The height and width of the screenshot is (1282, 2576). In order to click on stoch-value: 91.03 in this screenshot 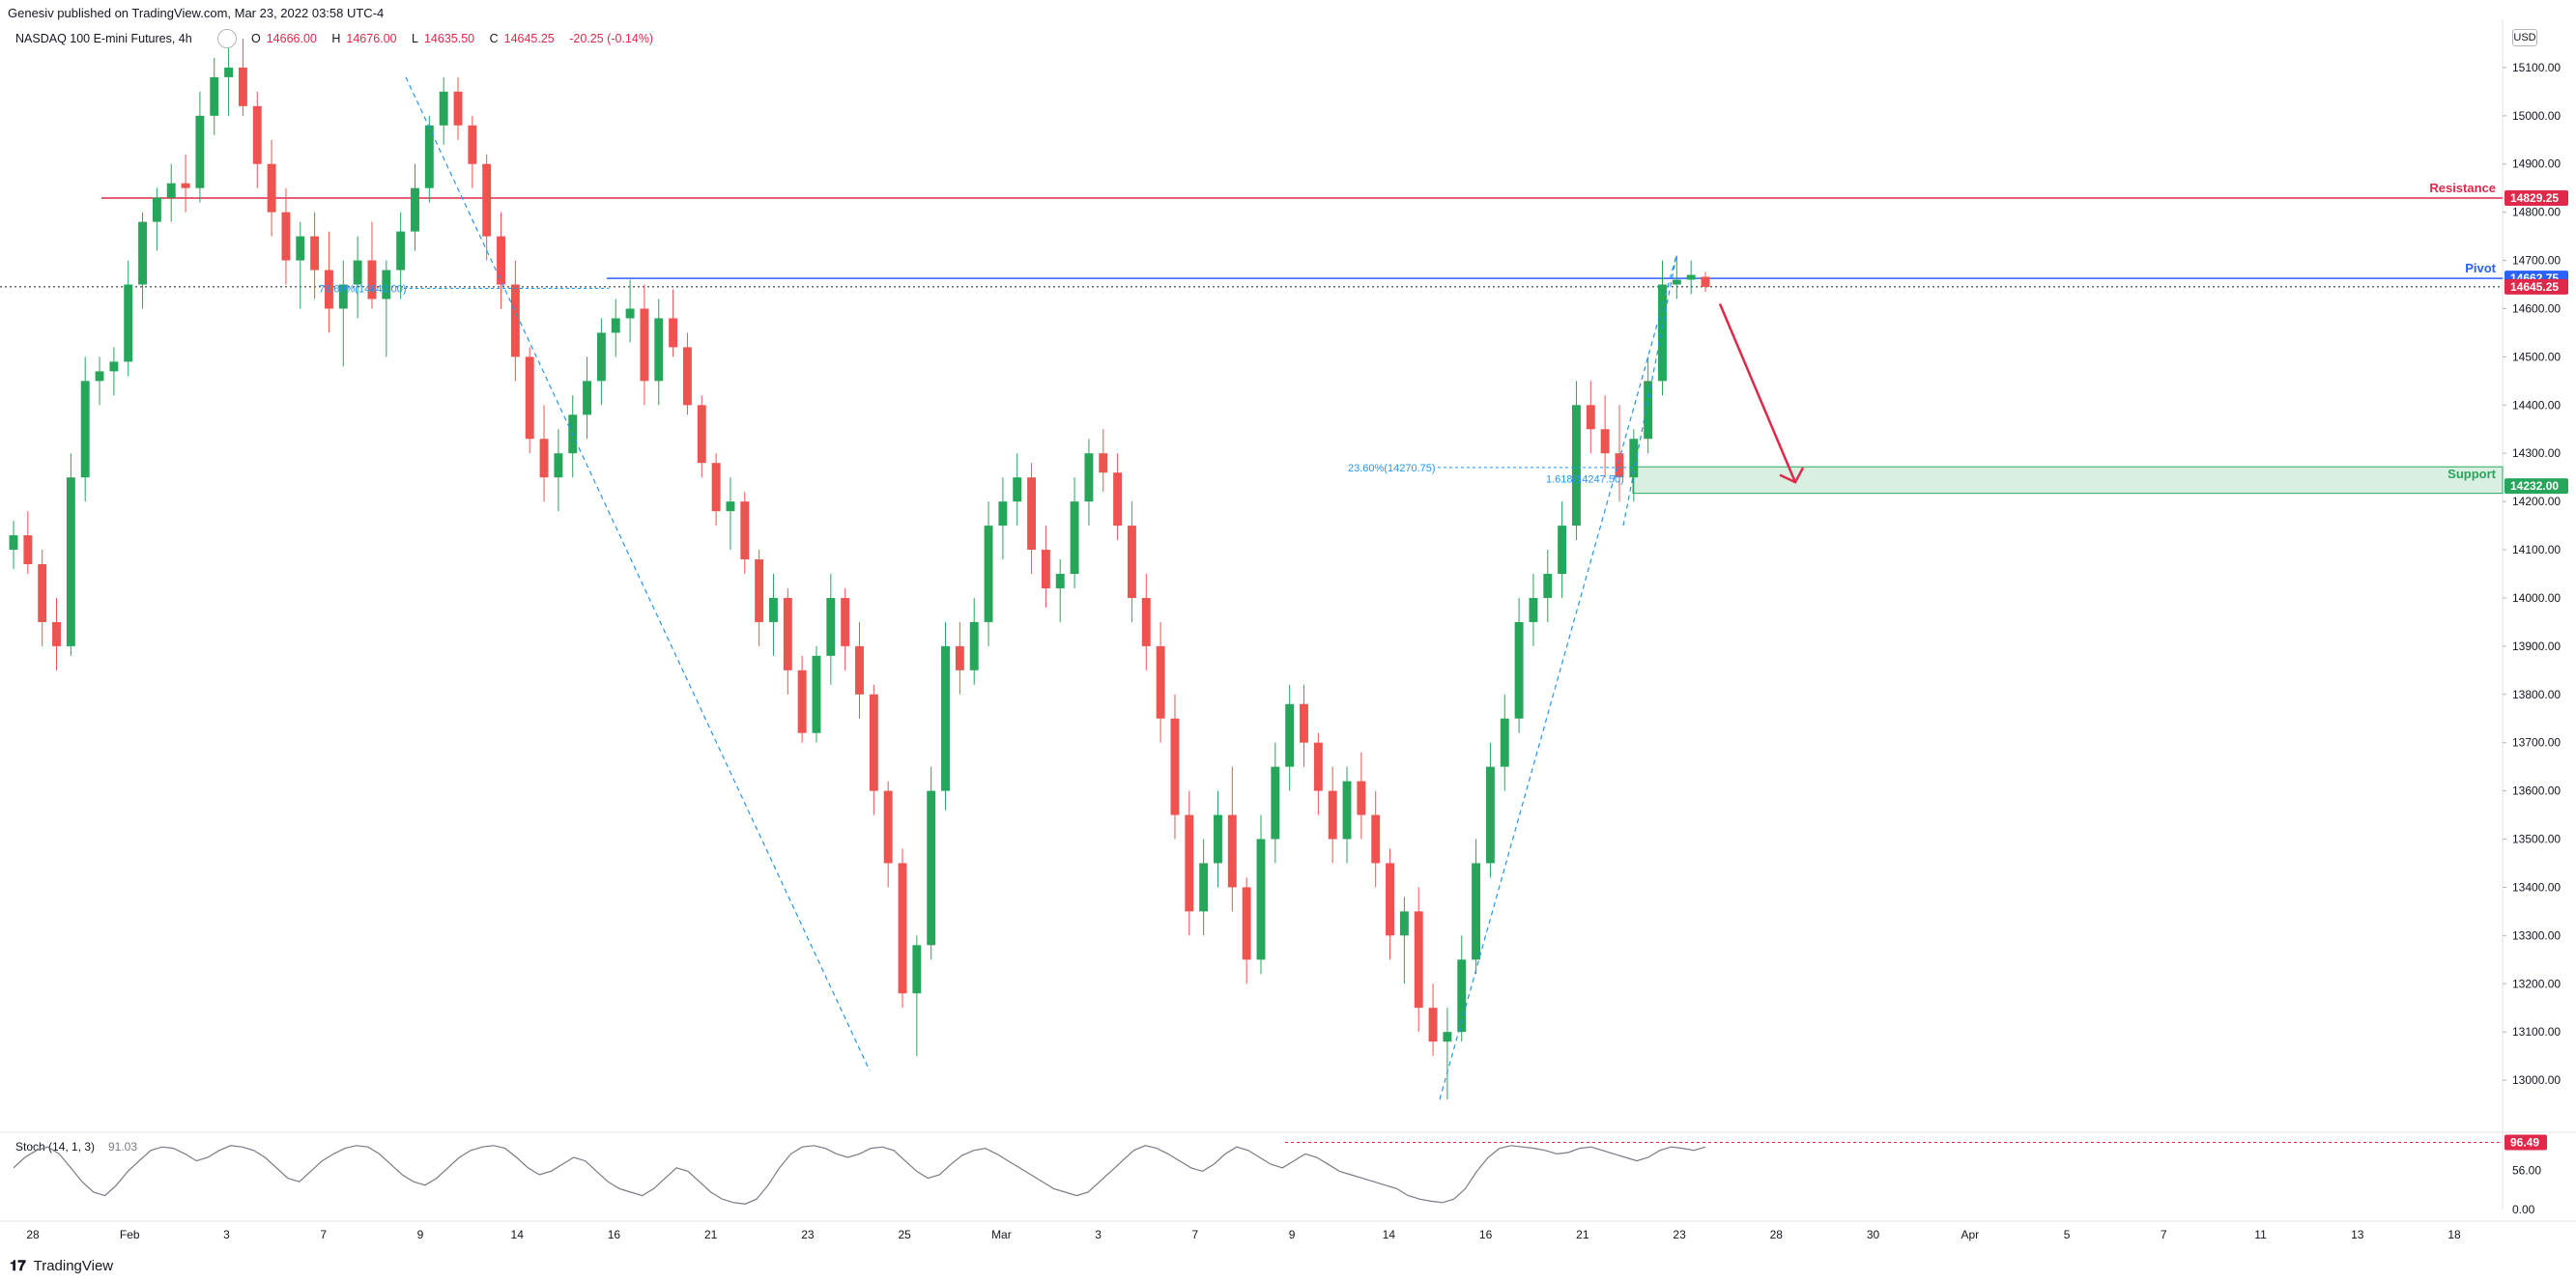, I will do `click(123, 1147)`.